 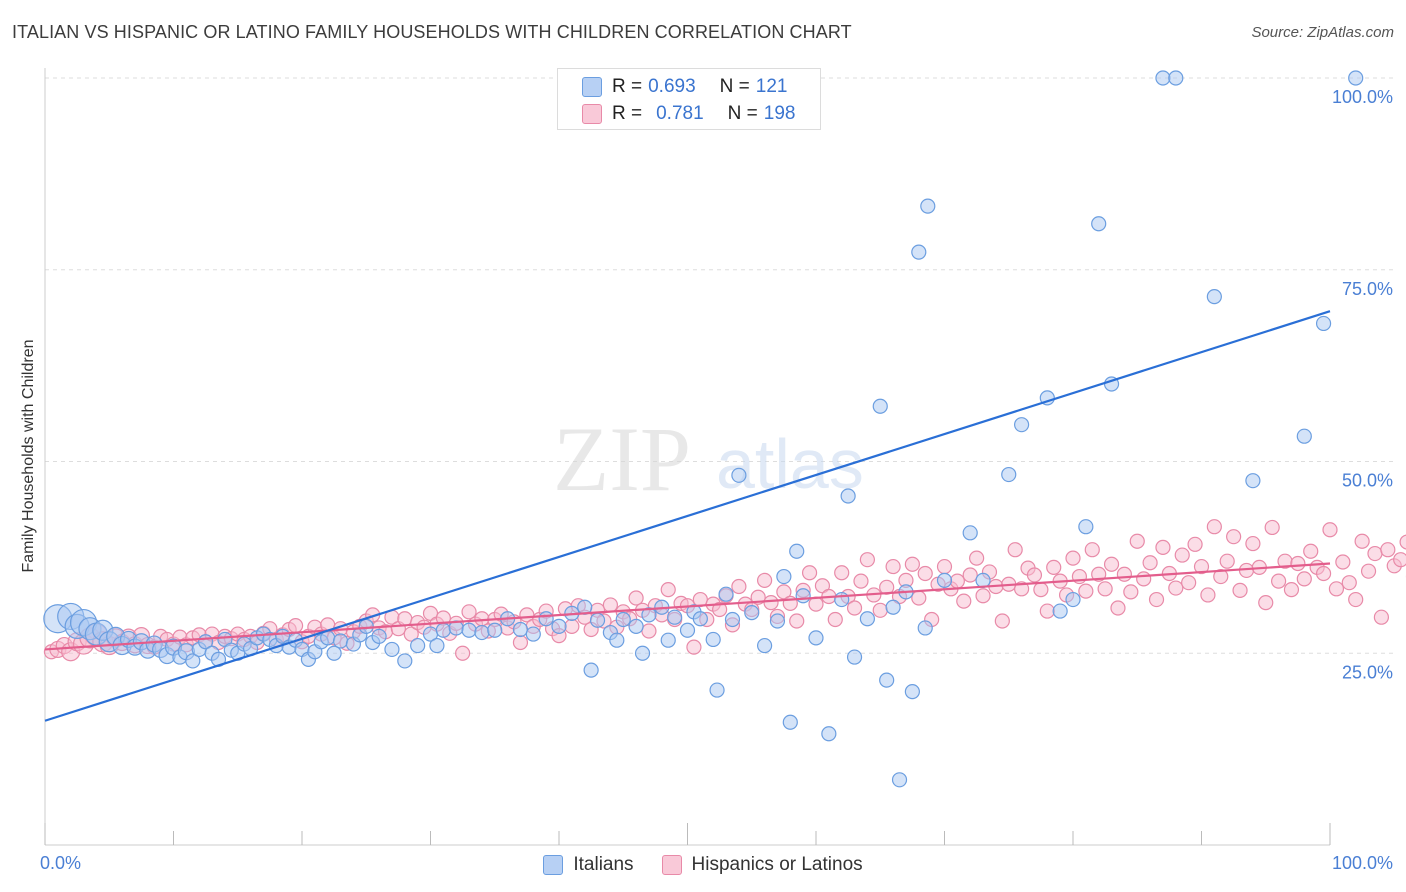 What do you see at coordinates (553, 865) in the screenshot?
I see `italians-legend-swatch` at bounding box center [553, 865].